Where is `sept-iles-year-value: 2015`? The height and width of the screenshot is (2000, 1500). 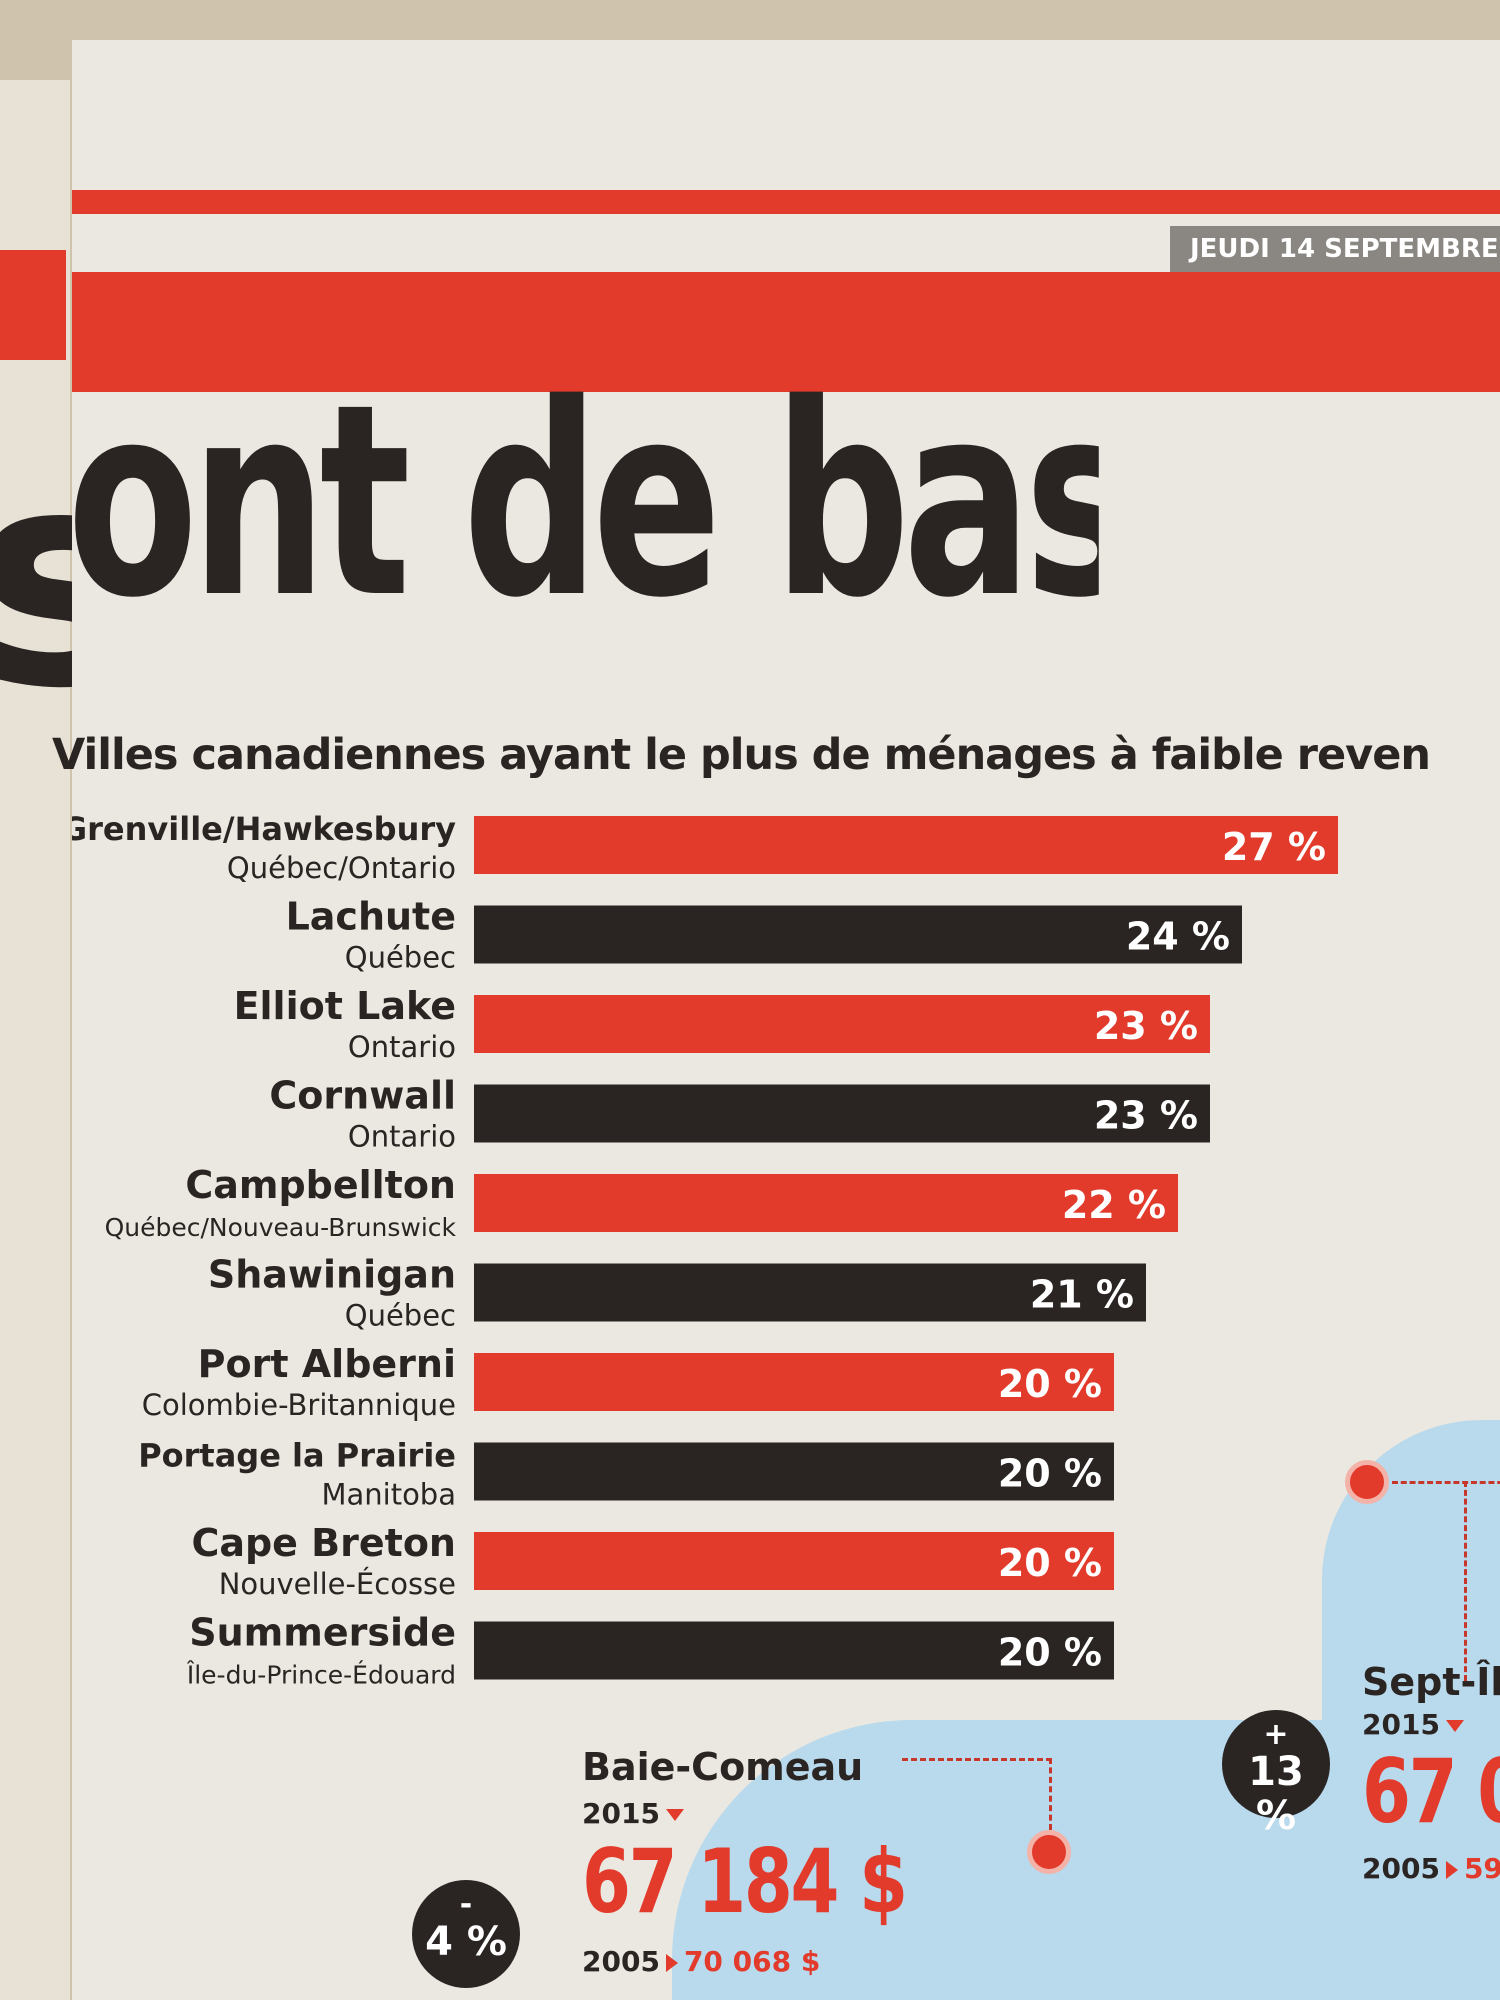
sept-iles-year-value: 2015 is located at coordinates (1401, 1724).